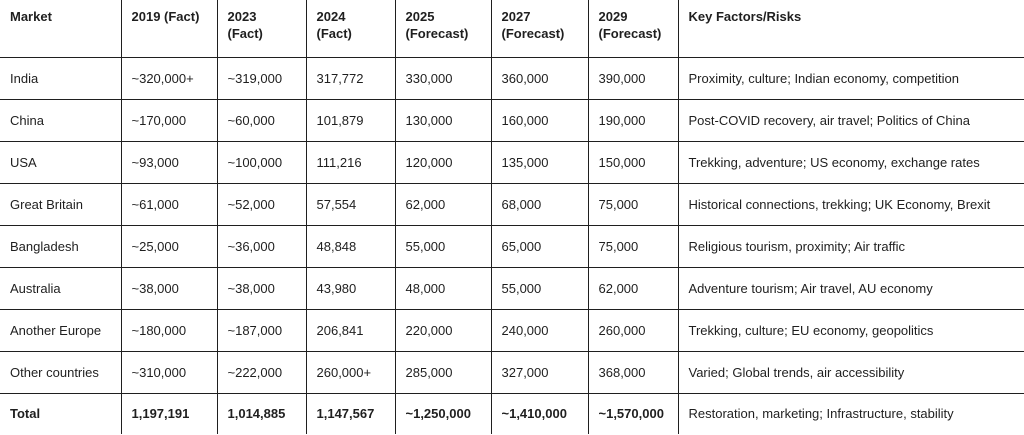 This screenshot has width=1024, height=435. I want to click on value-cell: 48,000, so click(443, 288).